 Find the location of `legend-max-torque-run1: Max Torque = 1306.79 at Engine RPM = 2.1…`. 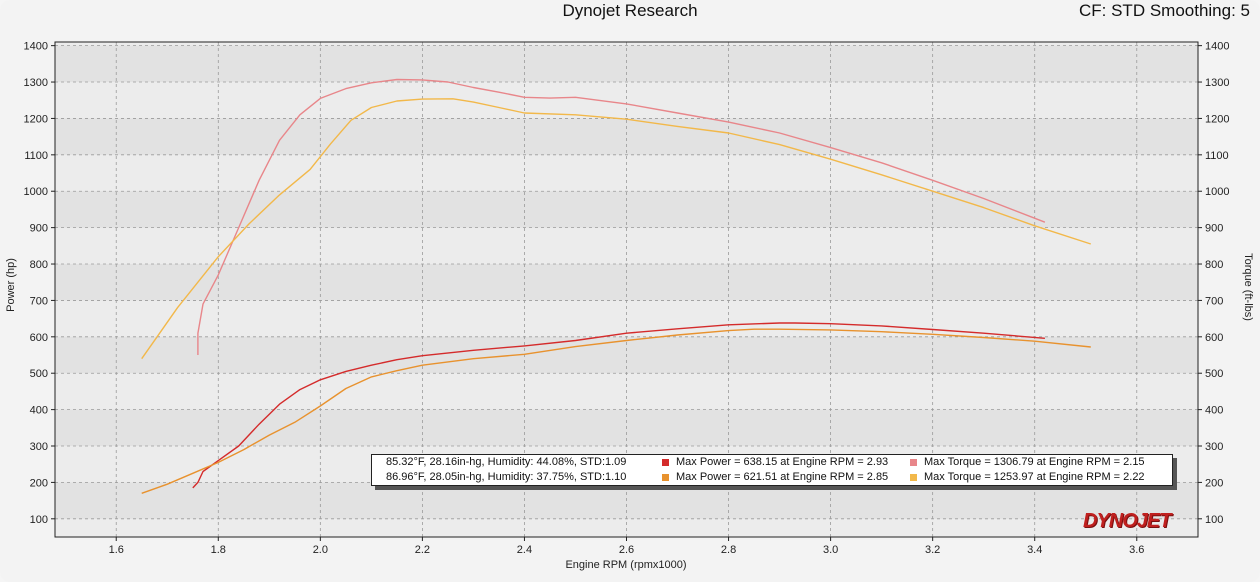

legend-max-torque-run1: Max Torque = 1306.79 at Engine RPM = 2.1… is located at coordinates (1027, 462).